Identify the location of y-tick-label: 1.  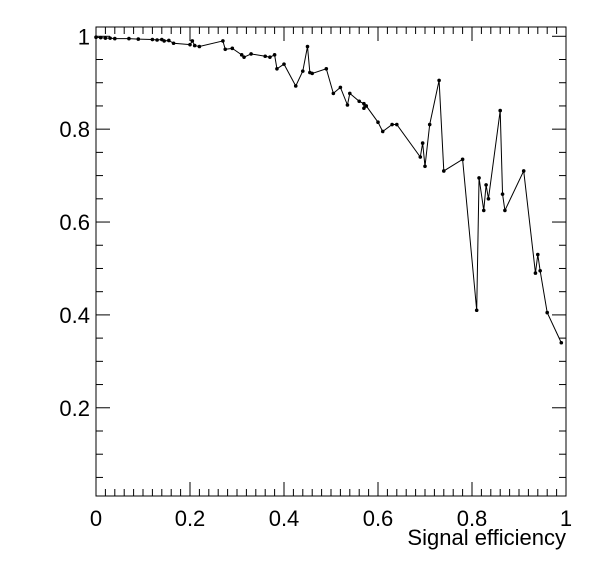
(84, 36).